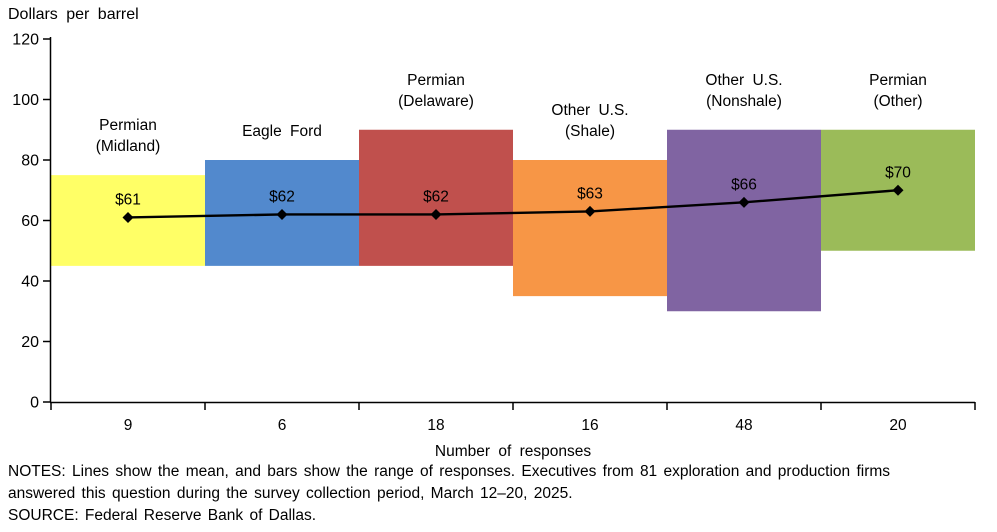  Describe the element at coordinates (589, 110) in the screenshot. I see `category-label-other-u-s-shale: Other U.S.` at that location.